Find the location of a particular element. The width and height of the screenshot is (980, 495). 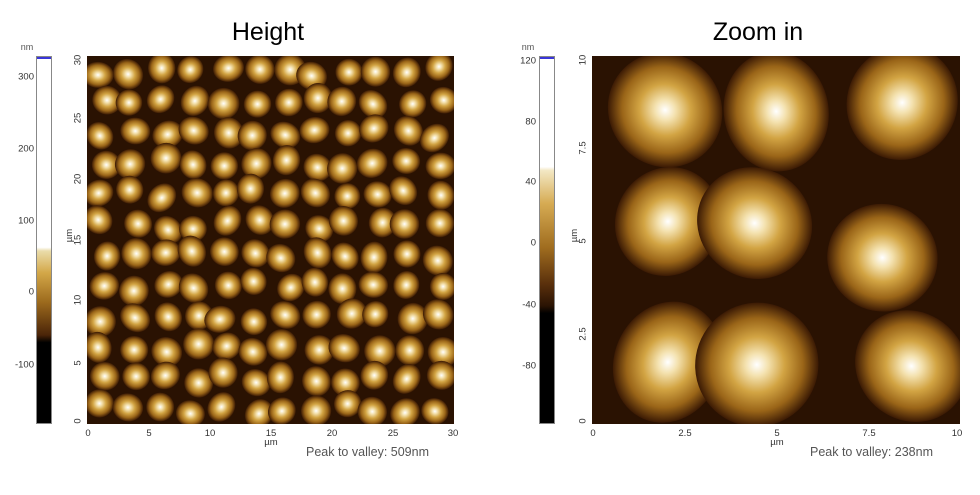

peak-to-valley: Peak to valley: 238nm is located at coordinates (871, 452).